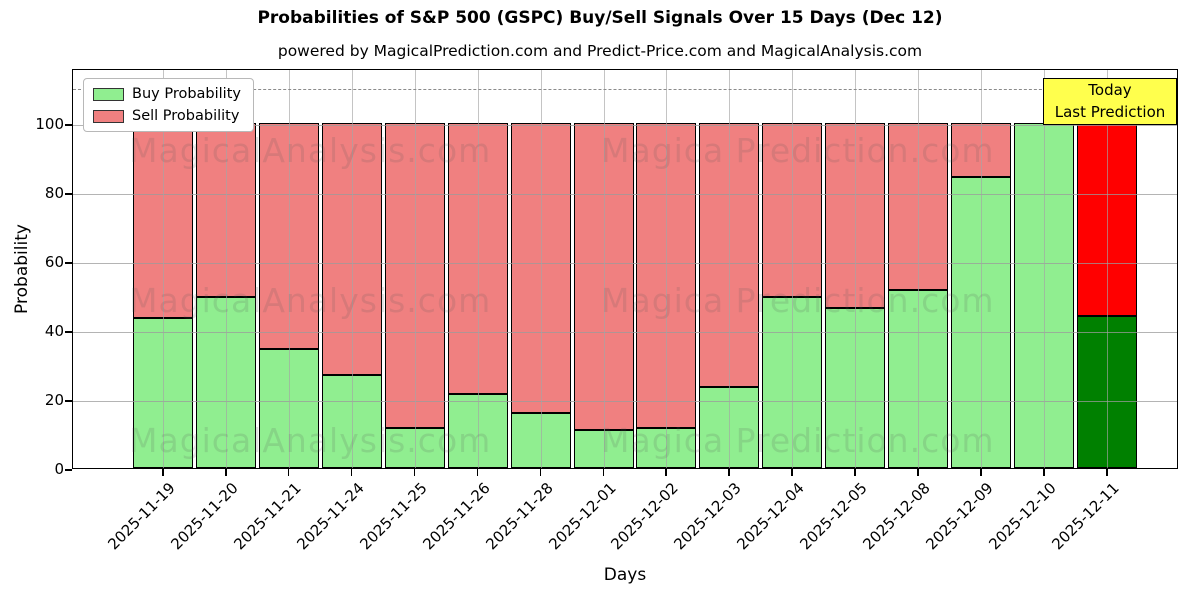 This screenshot has width=1200, height=600. Describe the element at coordinates (54, 400) in the screenshot. I see `y-tick-20: 20` at that location.